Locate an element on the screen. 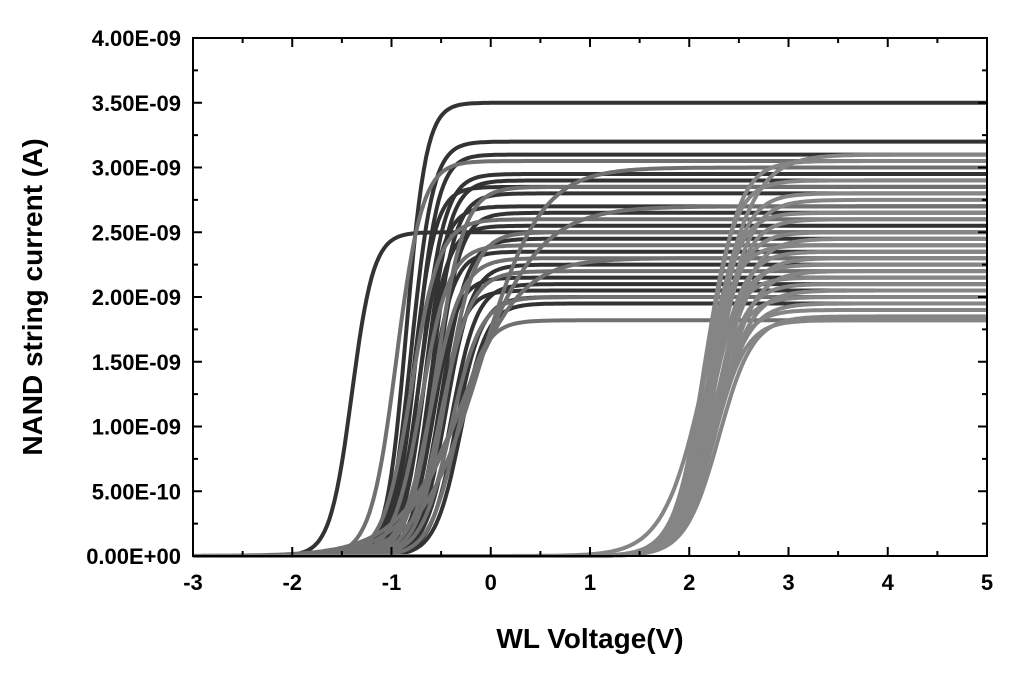 Image resolution: width=1019 pixels, height=674 pixels. y-tick-label: 3.50E-09 is located at coordinates (136, 103).